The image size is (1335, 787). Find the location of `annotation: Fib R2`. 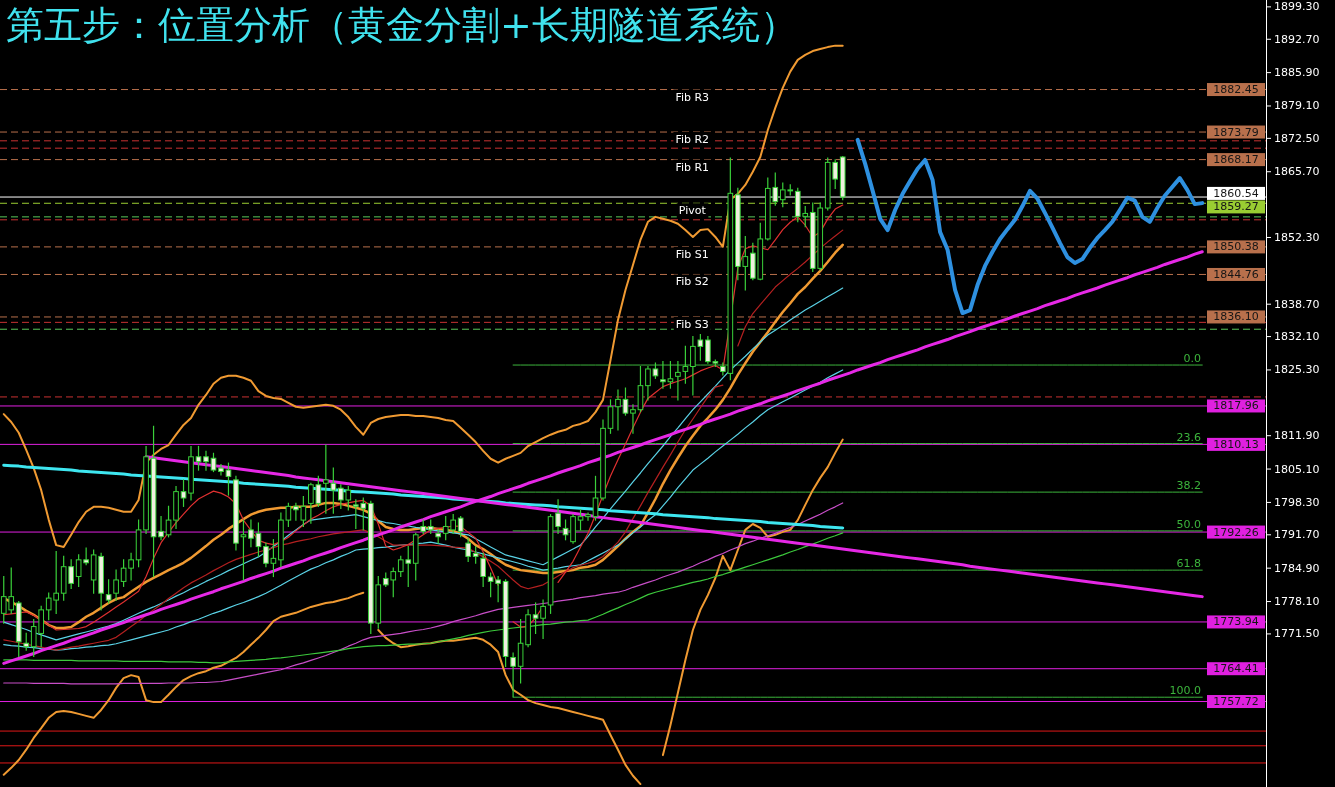

annotation: Fib R2 is located at coordinates (692, 140).